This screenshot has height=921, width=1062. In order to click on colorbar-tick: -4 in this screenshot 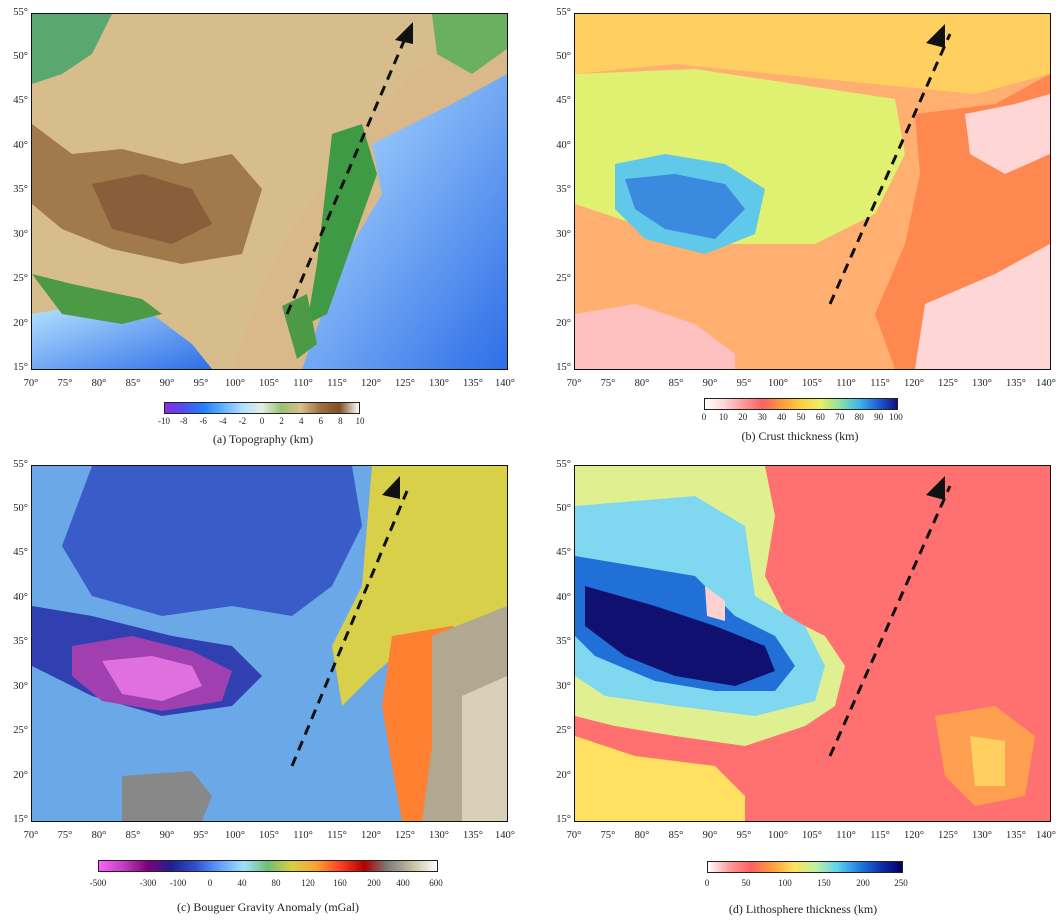, I will do `click(223, 421)`.